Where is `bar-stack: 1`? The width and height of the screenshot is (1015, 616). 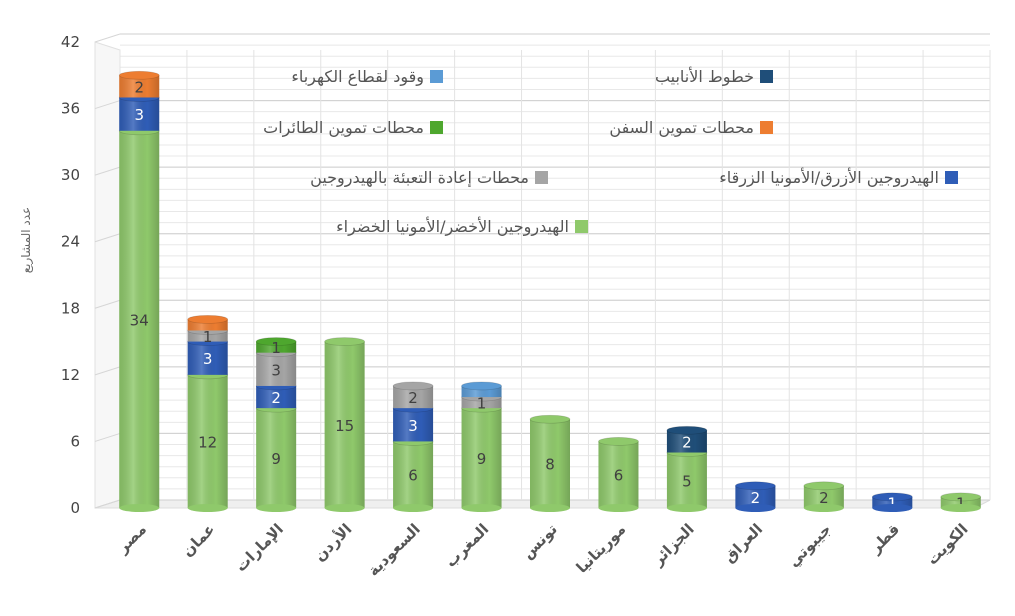 bar-stack: 1 is located at coordinates (892, 502).